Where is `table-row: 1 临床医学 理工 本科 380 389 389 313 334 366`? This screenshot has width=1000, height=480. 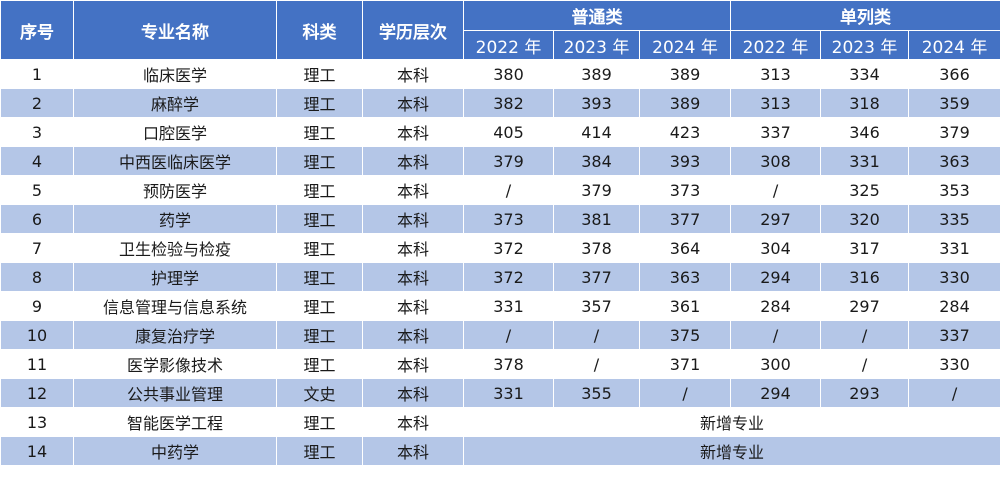 table-row: 1 临床医学 理工 本科 380 389 389 313 334 366 is located at coordinates (500, 74).